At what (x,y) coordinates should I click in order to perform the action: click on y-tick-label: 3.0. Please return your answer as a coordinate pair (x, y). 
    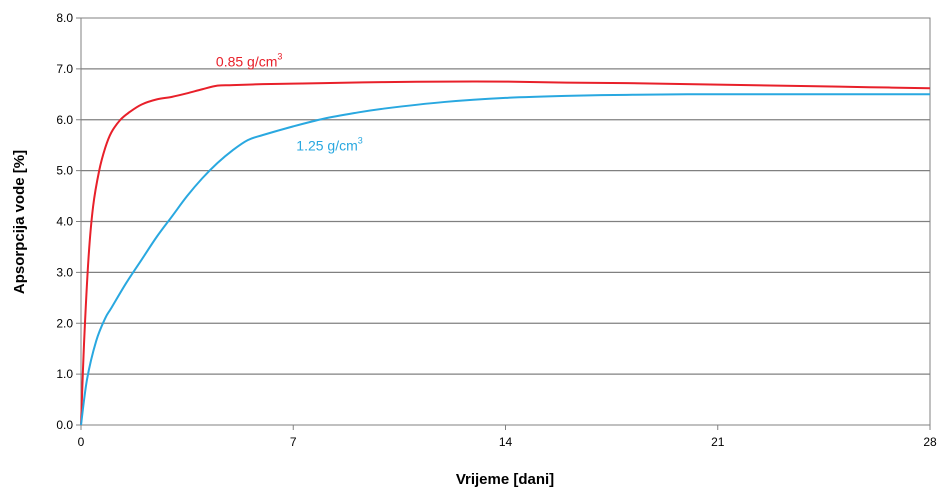
    Looking at the image, I should click on (64, 272).